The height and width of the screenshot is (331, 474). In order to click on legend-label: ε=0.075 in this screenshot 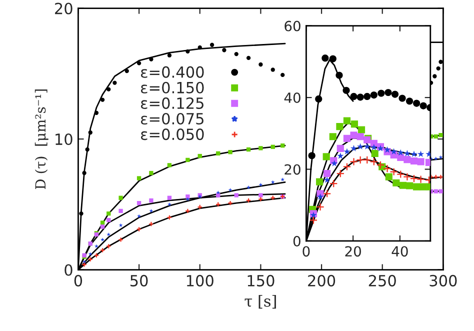, I will do `click(172, 118)`.